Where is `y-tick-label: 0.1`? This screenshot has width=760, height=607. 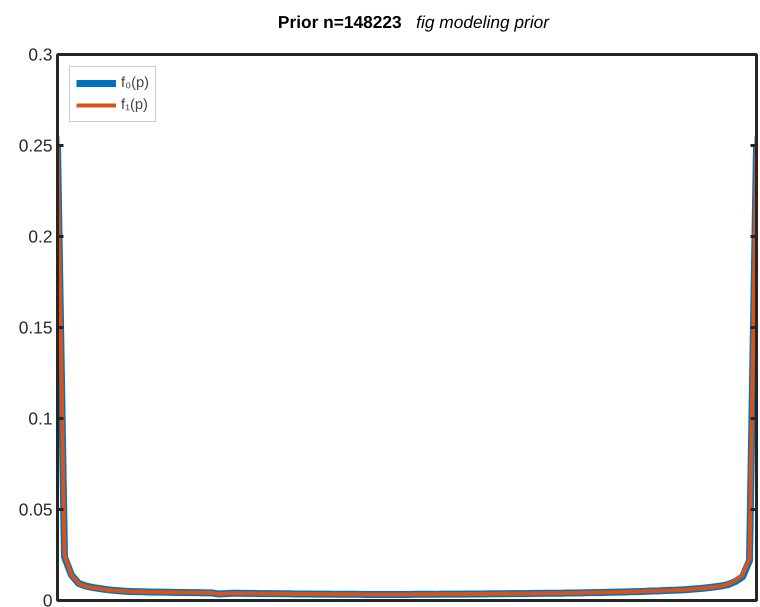 y-tick-label: 0.1 is located at coordinates (40, 418).